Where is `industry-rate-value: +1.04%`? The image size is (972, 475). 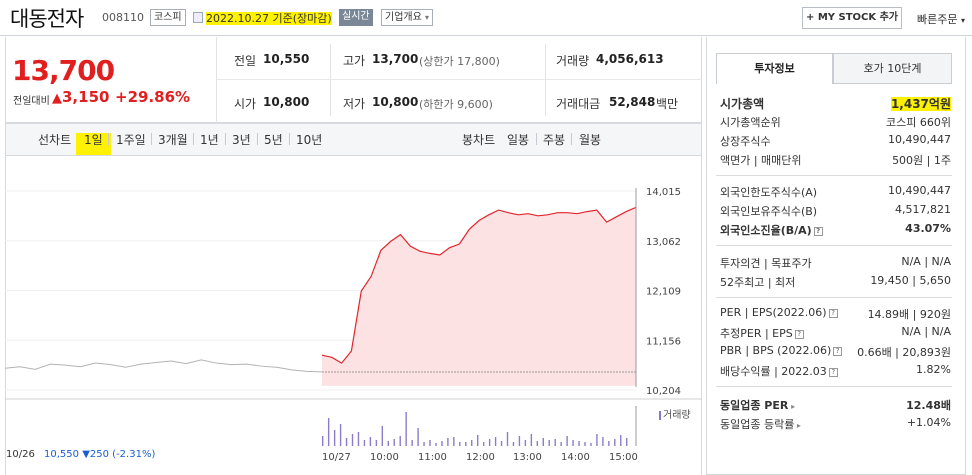 industry-rate-value: +1.04% is located at coordinates (928, 422).